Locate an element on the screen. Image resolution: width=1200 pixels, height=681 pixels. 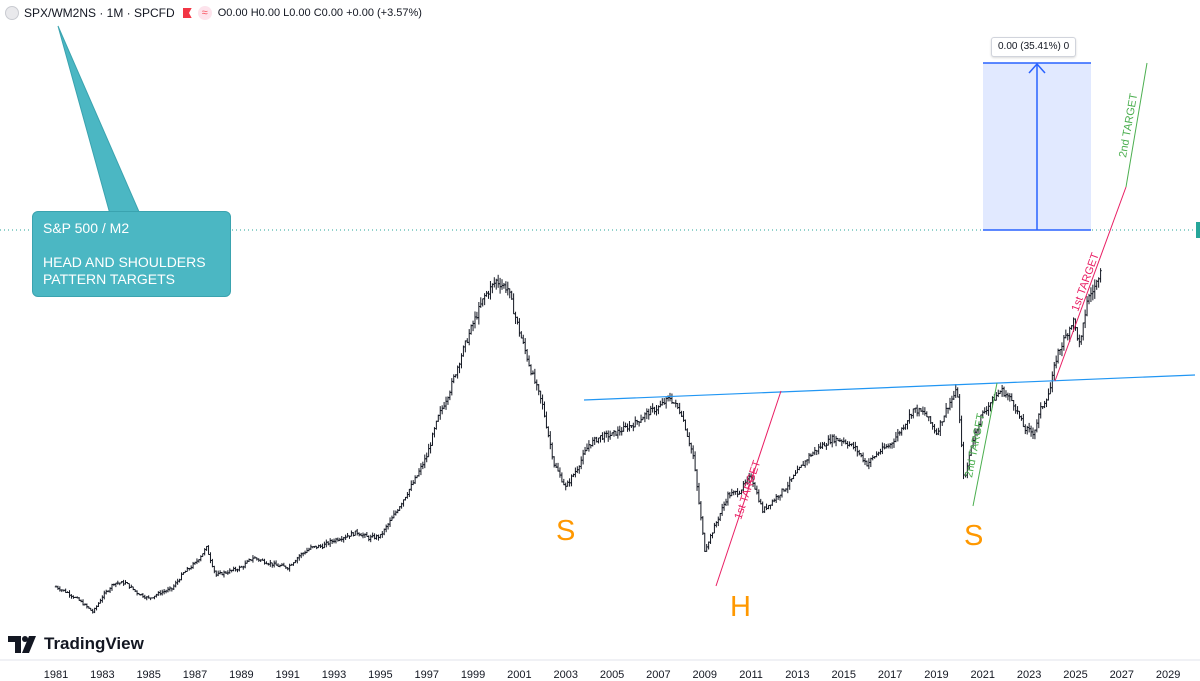
x-tick-label: 1991 is located at coordinates (287, 675).